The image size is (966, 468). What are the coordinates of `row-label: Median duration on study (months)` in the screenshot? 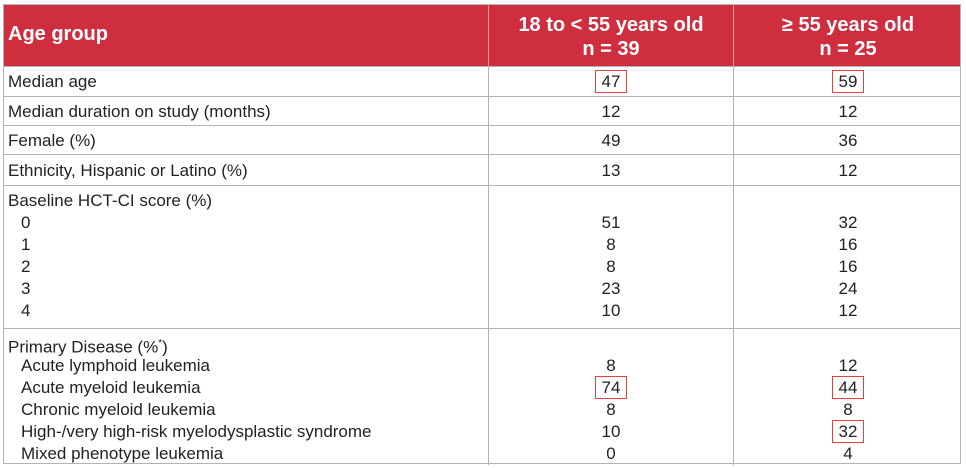 It's located at (139, 111).